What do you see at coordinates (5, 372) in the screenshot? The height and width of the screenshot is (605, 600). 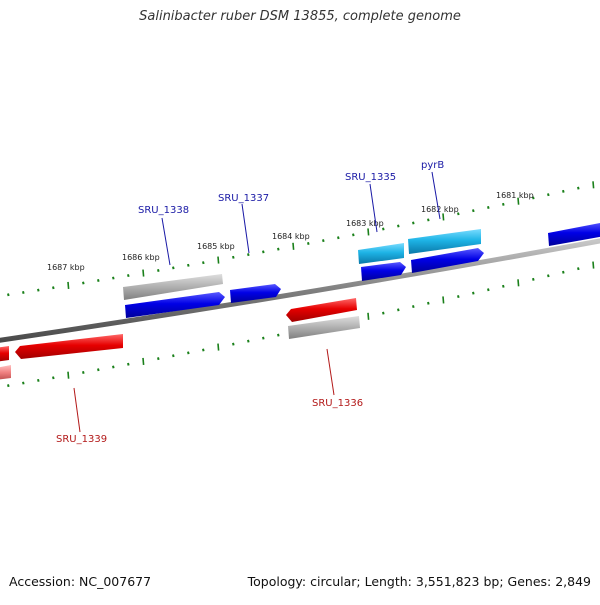 I see `gene-offscreen-left-pink` at bounding box center [5, 372].